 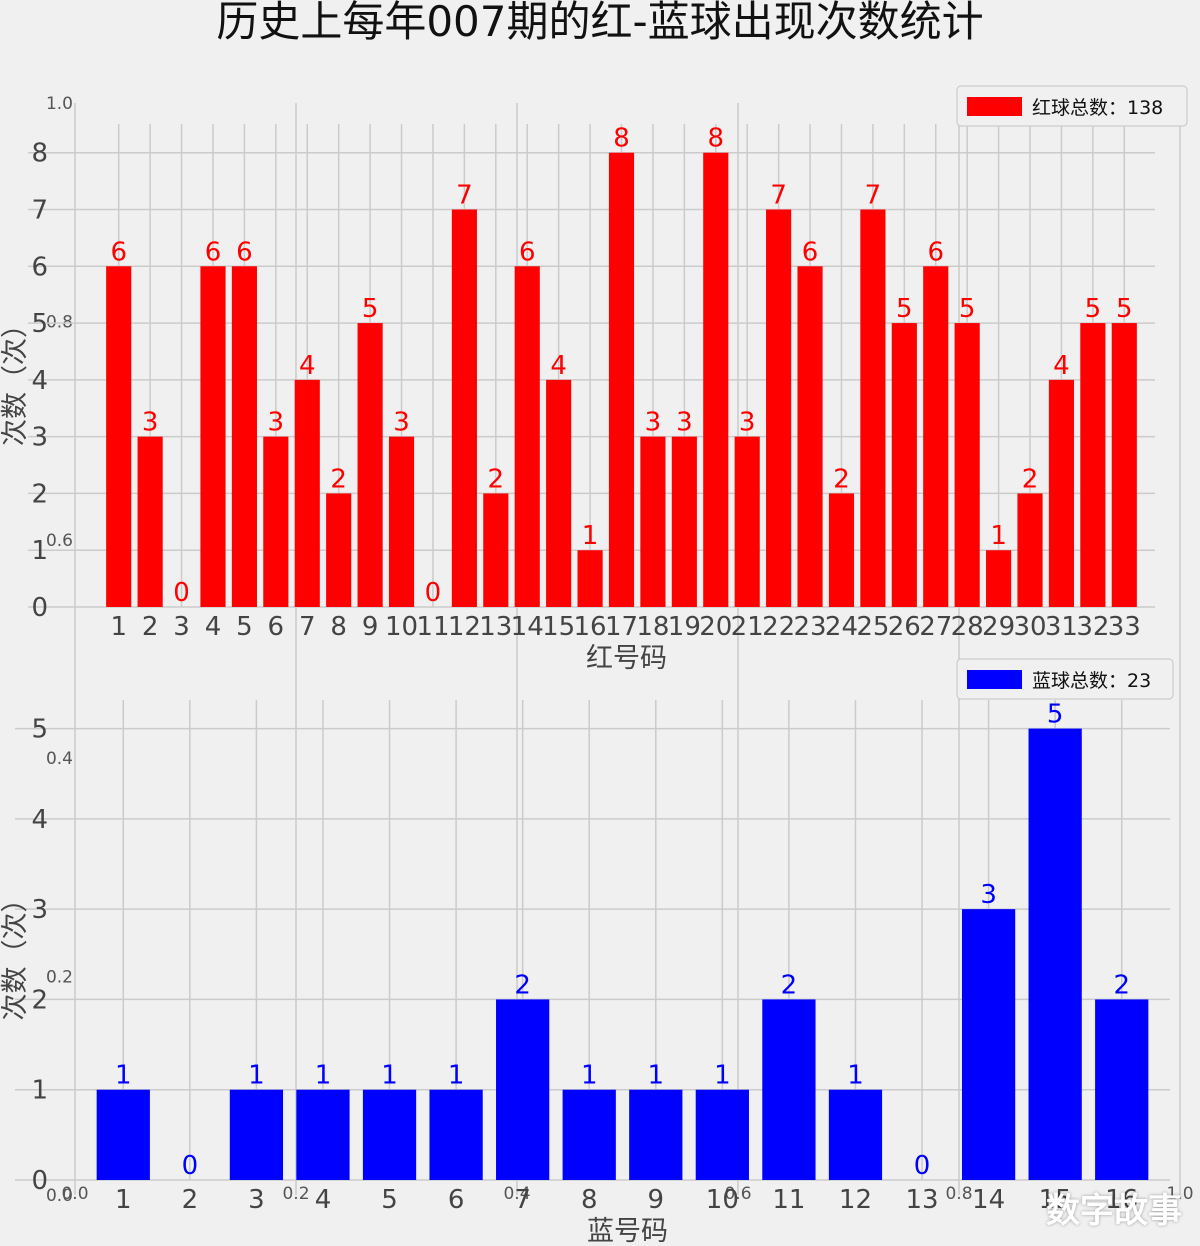 I want to click on x-axis-label: 蓝号码, so click(x=627, y=1231).